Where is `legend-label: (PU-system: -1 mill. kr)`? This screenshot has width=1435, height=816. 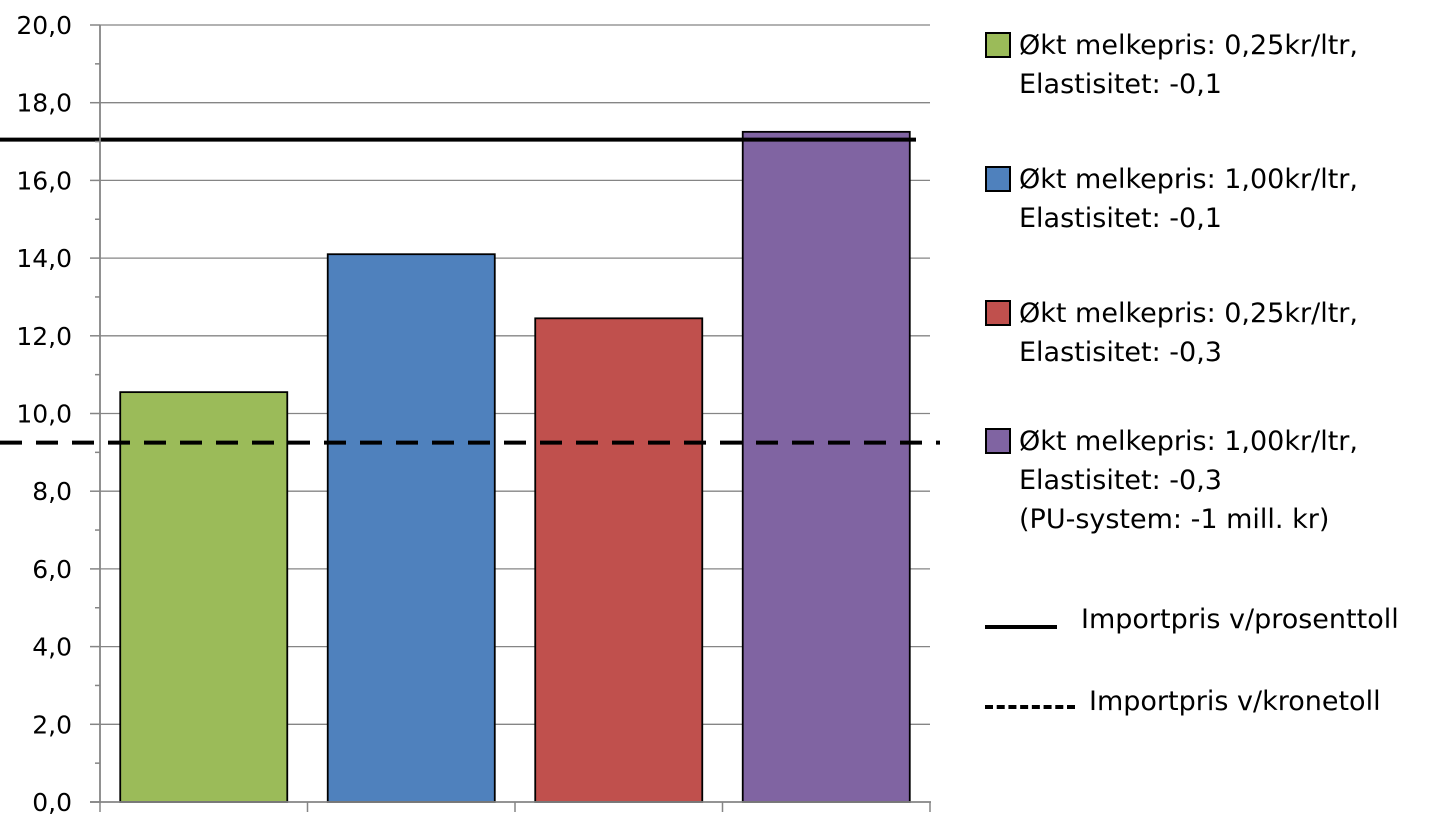 legend-label: (PU-system: -1 mill. kr) is located at coordinates (1174, 519).